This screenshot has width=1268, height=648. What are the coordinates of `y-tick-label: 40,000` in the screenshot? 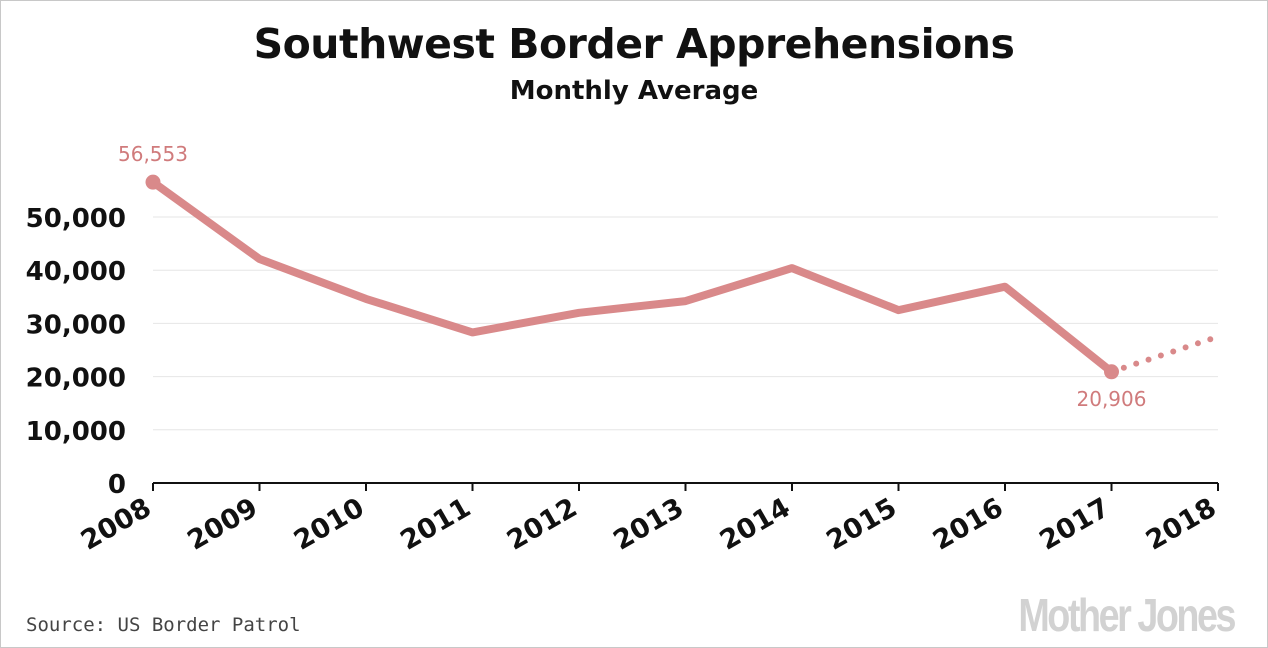 It's located at (76, 272).